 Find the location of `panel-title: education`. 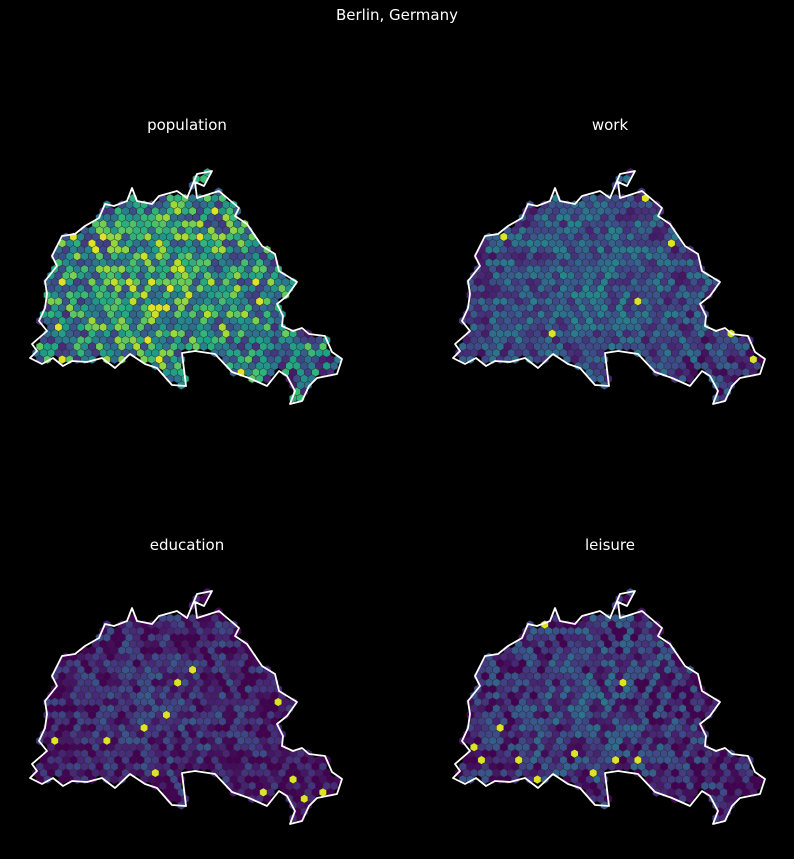

panel-title: education is located at coordinates (187, 545).